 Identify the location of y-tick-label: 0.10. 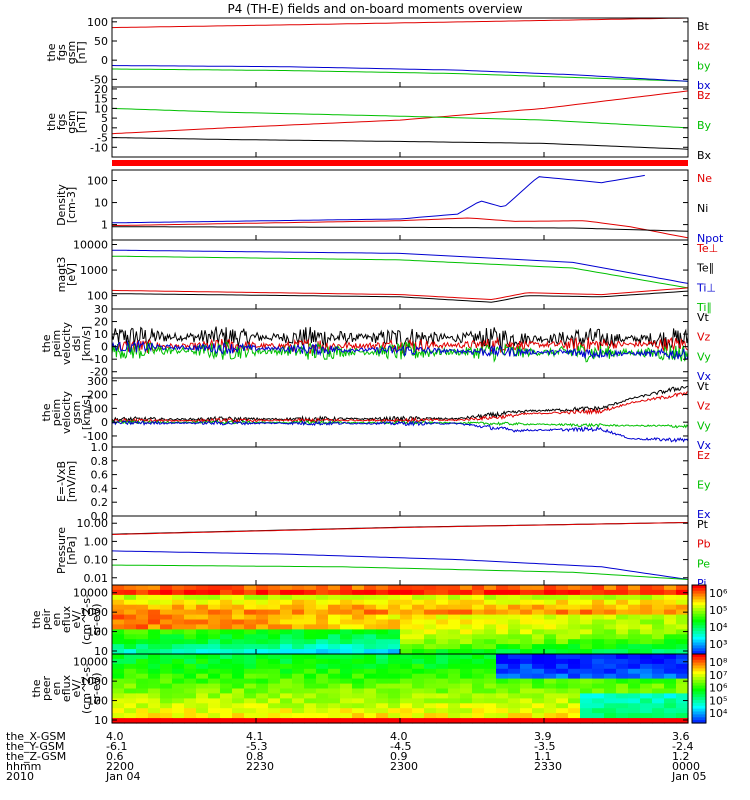
(96, 560).